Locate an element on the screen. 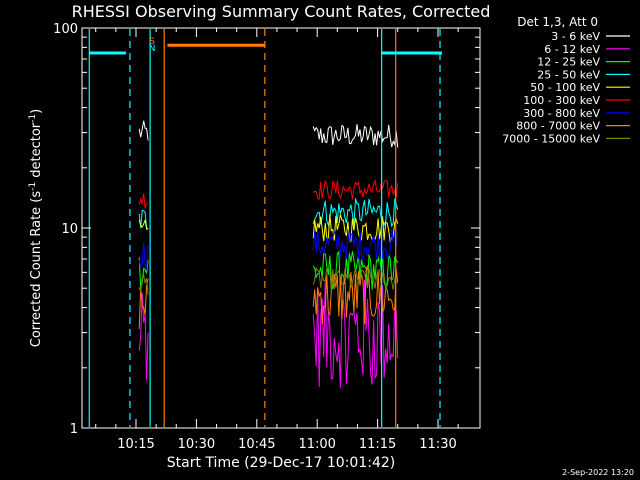 This screenshot has width=640, height=480. y-tick-label: 1 is located at coordinates (74, 429).